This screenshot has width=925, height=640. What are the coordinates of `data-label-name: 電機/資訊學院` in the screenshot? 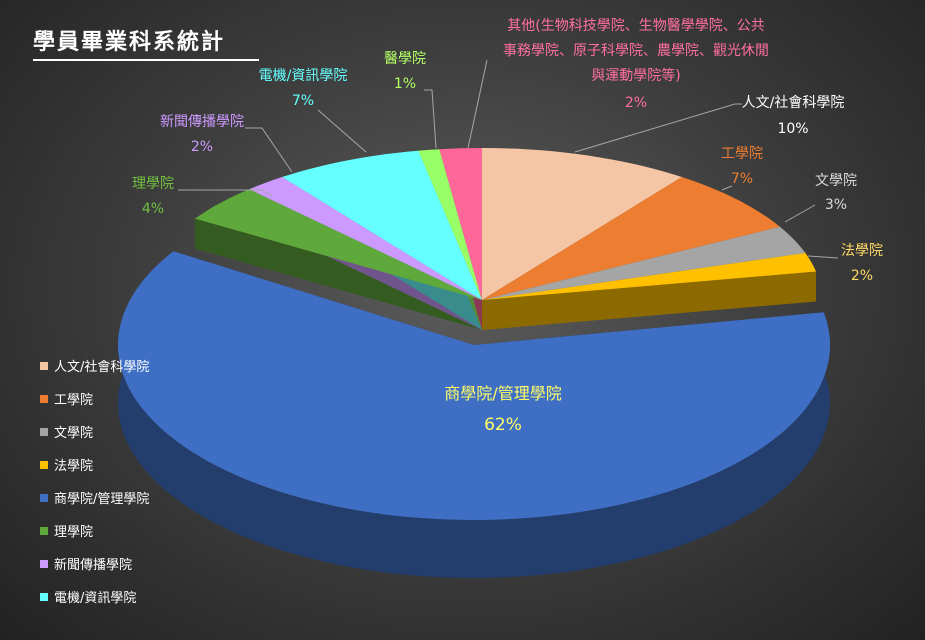 It's located at (303, 76).